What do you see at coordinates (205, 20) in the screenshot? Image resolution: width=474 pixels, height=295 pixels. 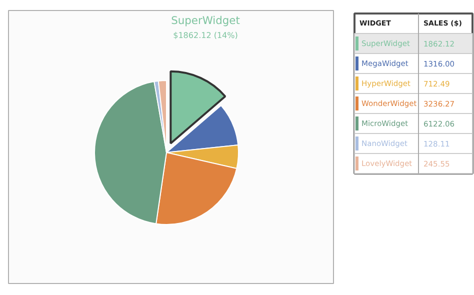 I see `text: SuperWidget` at bounding box center [205, 20].